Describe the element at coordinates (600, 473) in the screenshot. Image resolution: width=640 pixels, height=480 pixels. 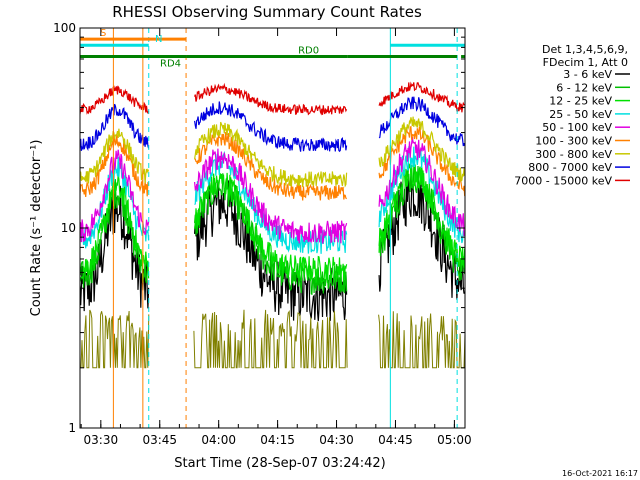
I see `footer-date: 16-Oct-2021 16:17` at that location.